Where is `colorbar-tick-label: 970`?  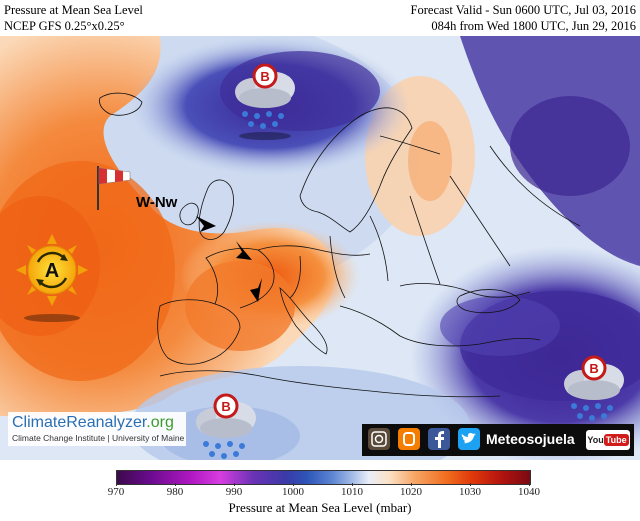 colorbar-tick-label: 970 is located at coordinates (116, 492).